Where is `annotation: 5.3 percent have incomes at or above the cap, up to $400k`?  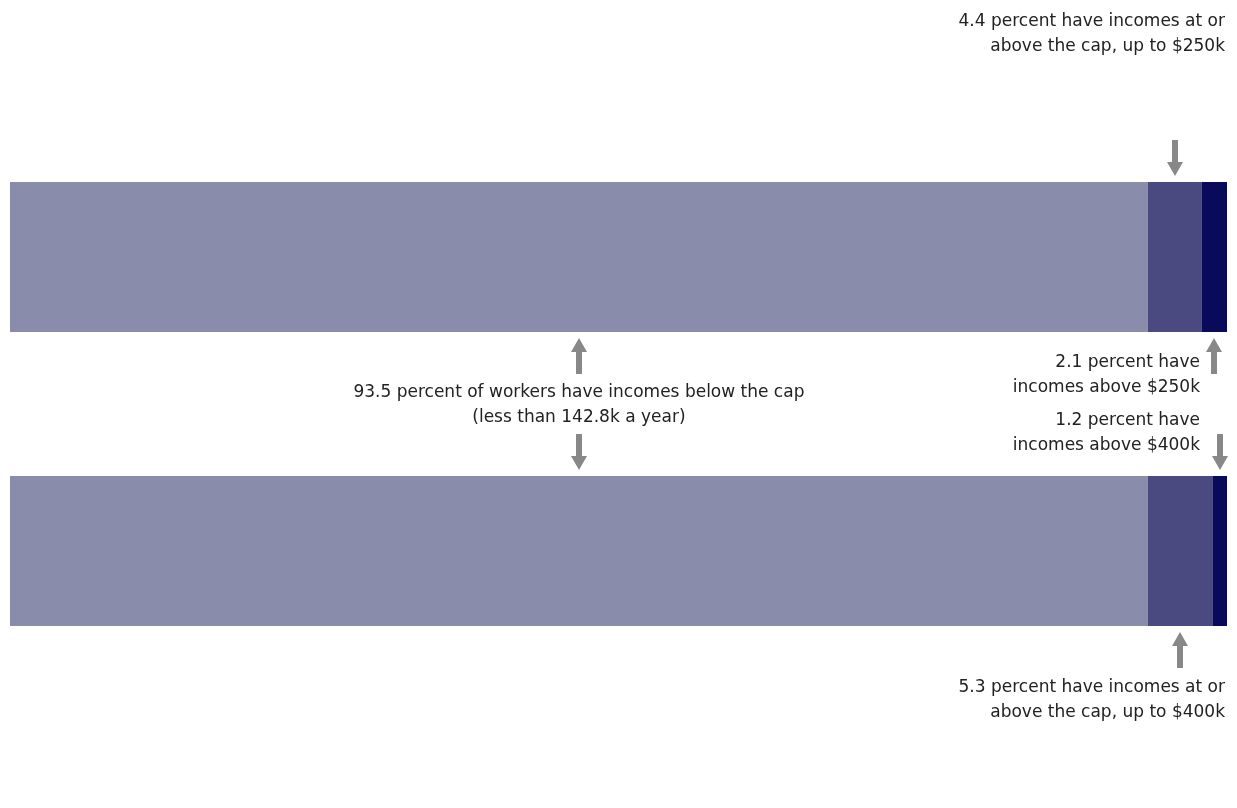 annotation: 5.3 percent have incomes at or above the cap, up to $400k is located at coordinates (1091, 699).